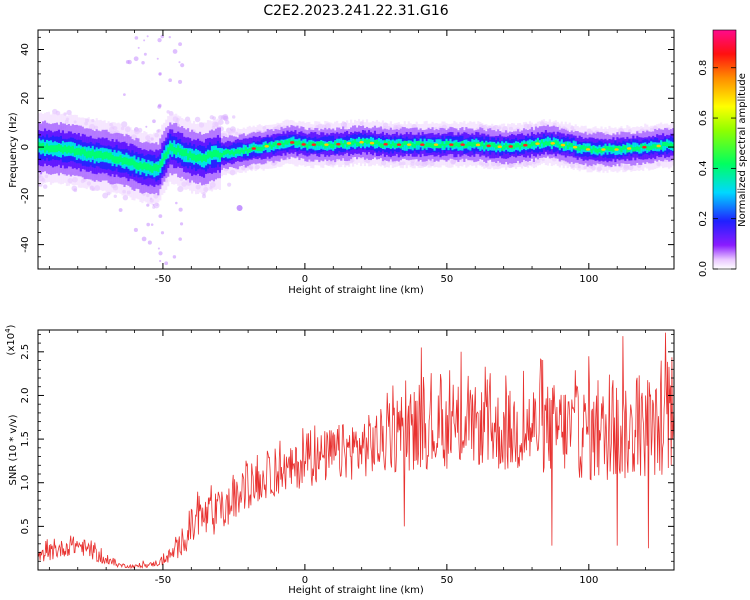 This screenshot has height=600, width=750. Describe the element at coordinates (13, 150) in the screenshot. I see `spectrogram-y-label: Frequency (Hz)` at that location.